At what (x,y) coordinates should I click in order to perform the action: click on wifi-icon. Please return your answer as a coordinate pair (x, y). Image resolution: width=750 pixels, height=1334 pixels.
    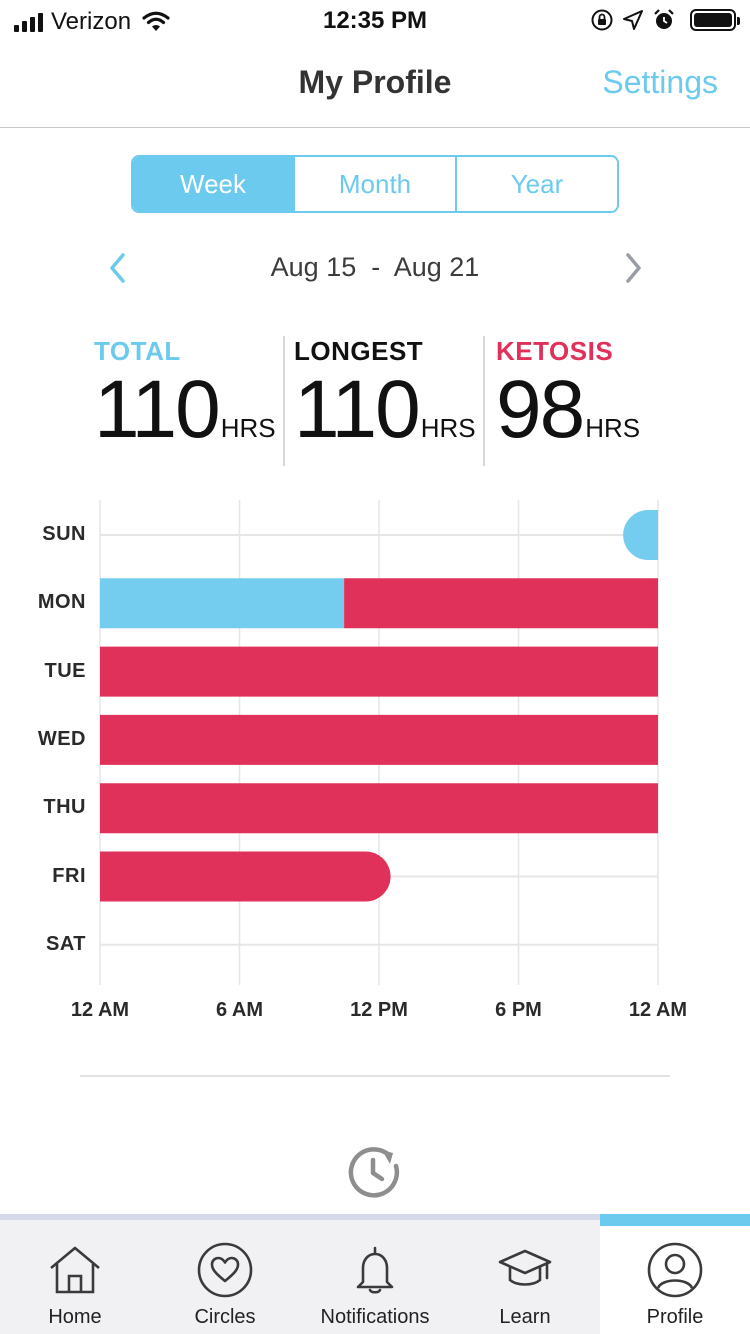
    Looking at the image, I should click on (156, 21).